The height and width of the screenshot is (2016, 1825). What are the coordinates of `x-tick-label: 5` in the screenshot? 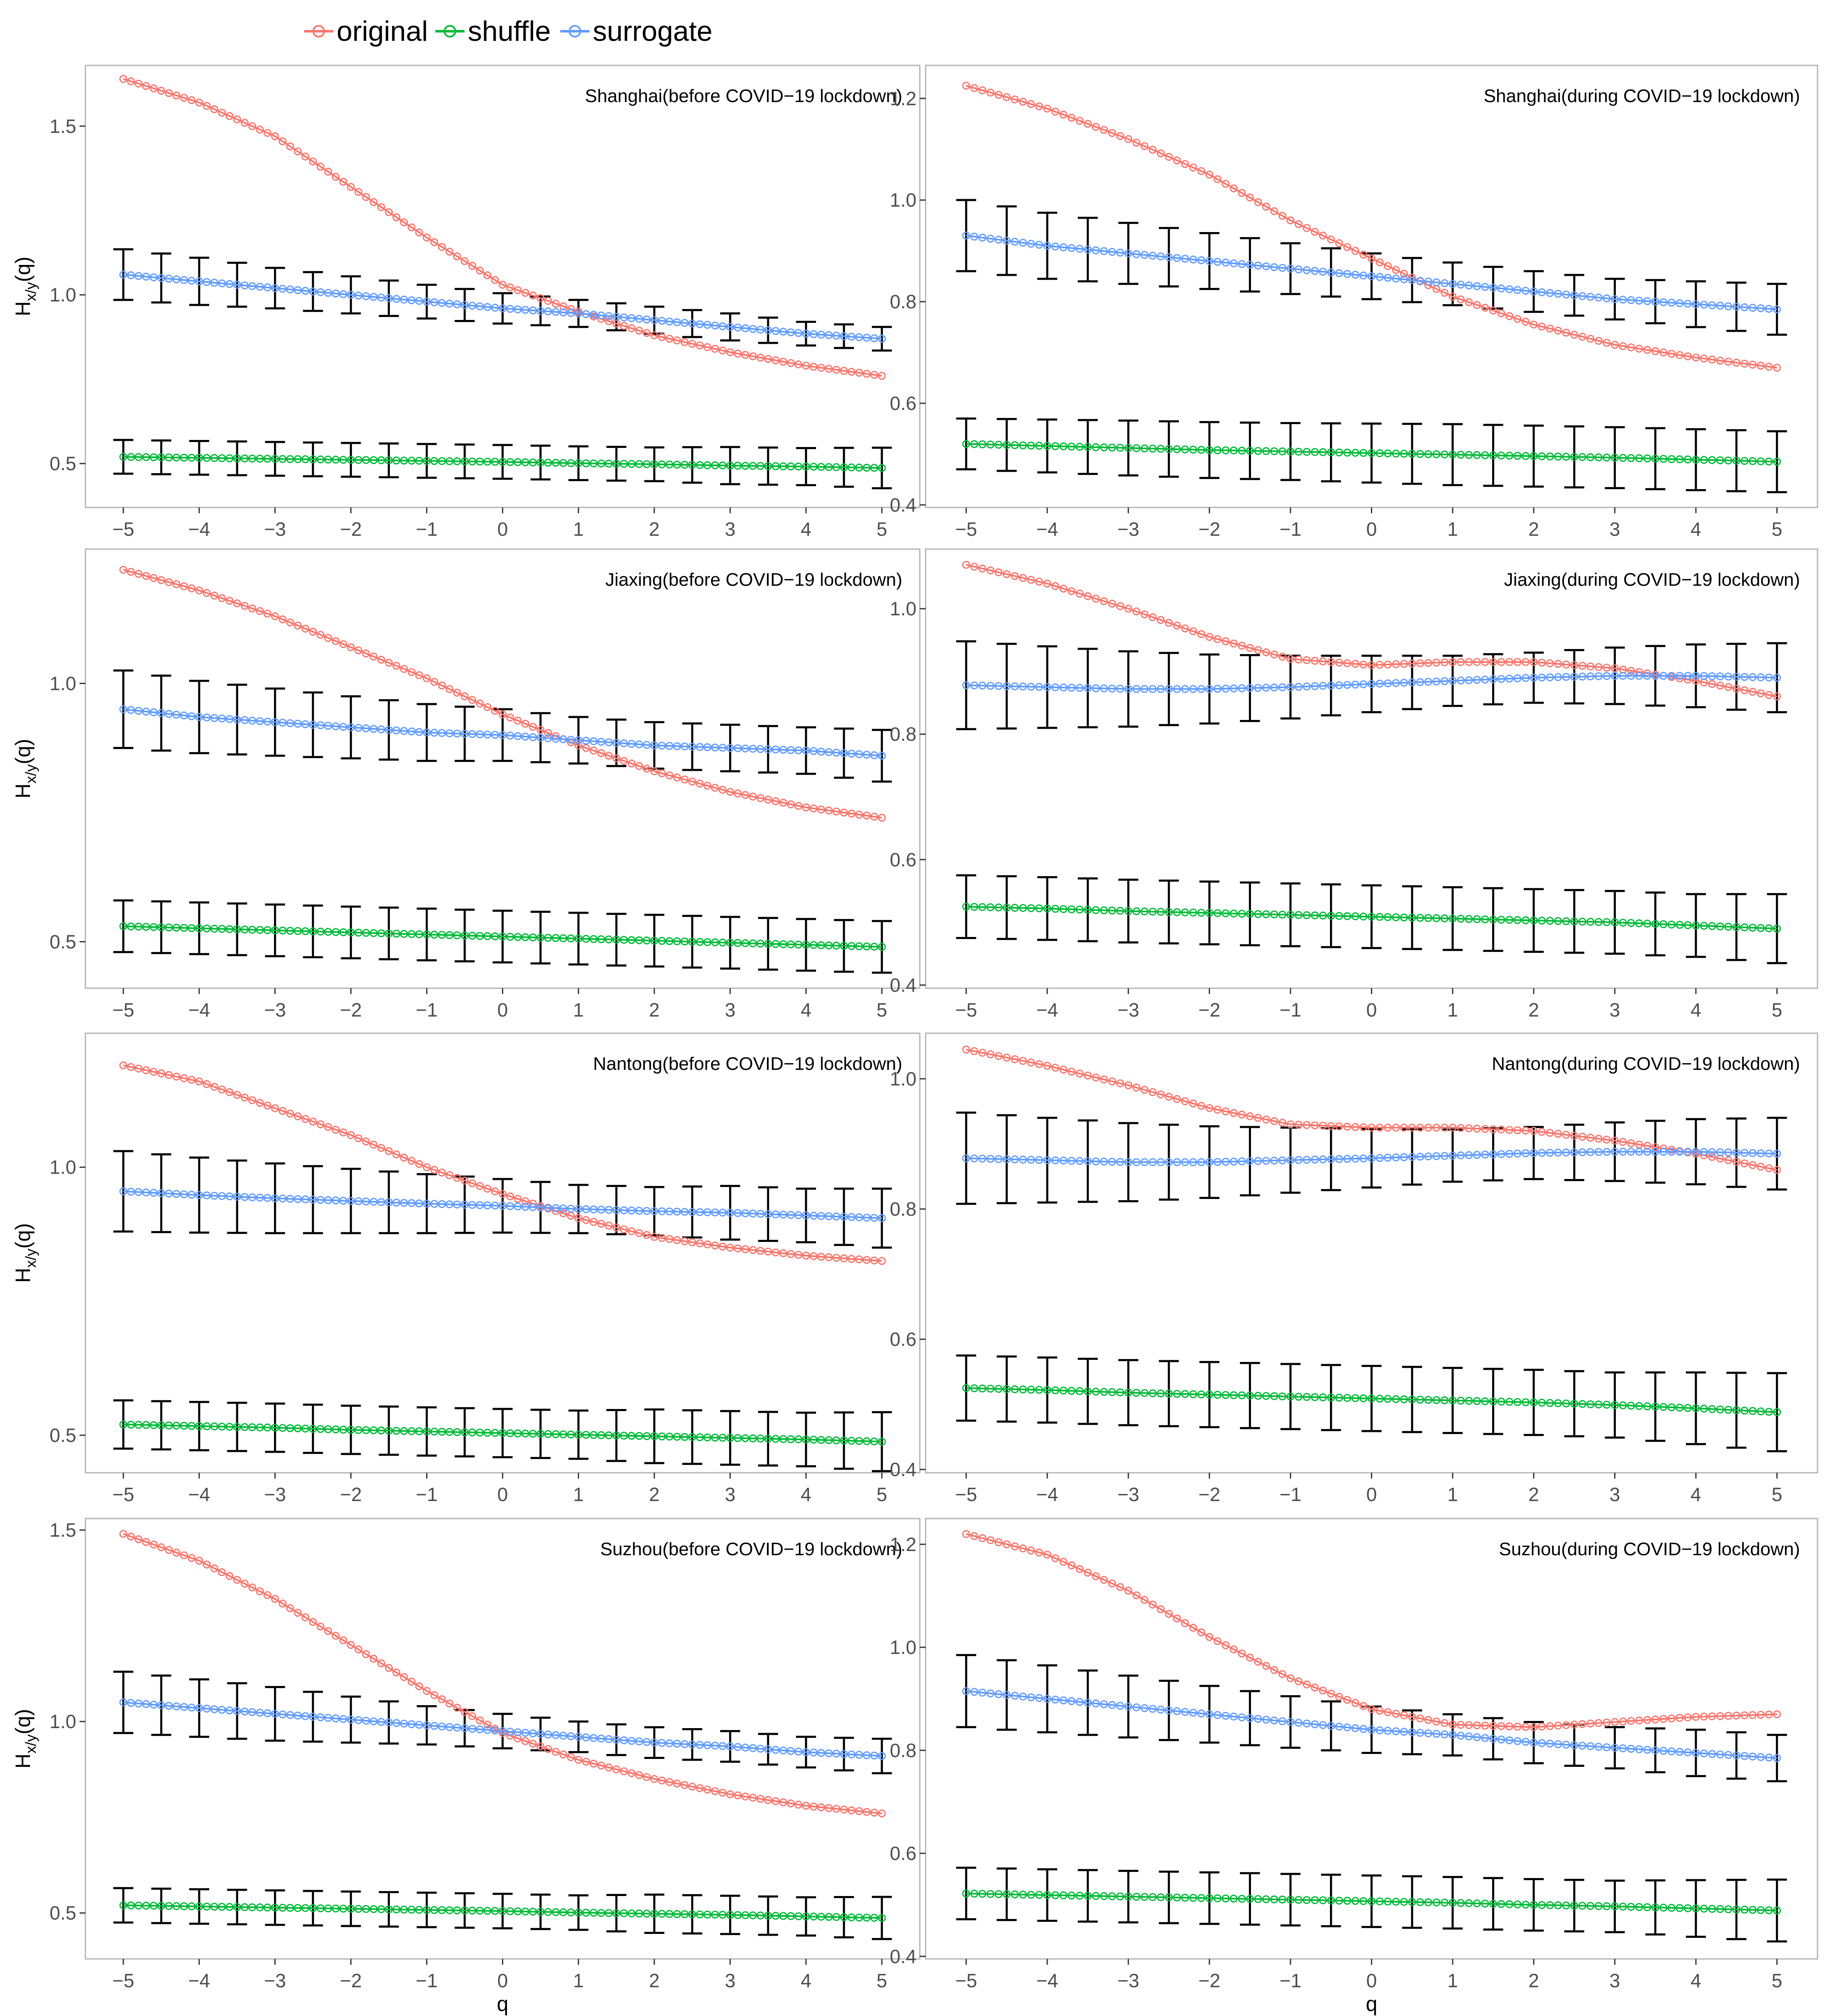 It's located at (881, 1010).